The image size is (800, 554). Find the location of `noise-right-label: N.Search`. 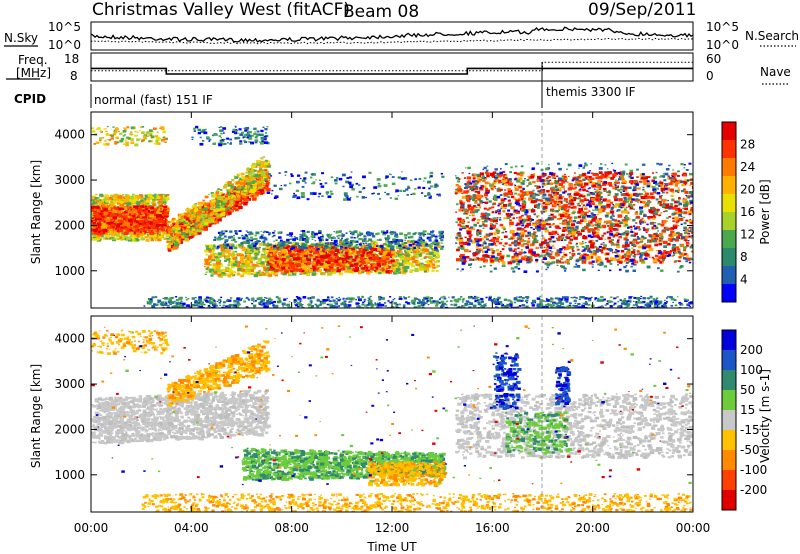

noise-right-label: N.Search is located at coordinates (772, 36).